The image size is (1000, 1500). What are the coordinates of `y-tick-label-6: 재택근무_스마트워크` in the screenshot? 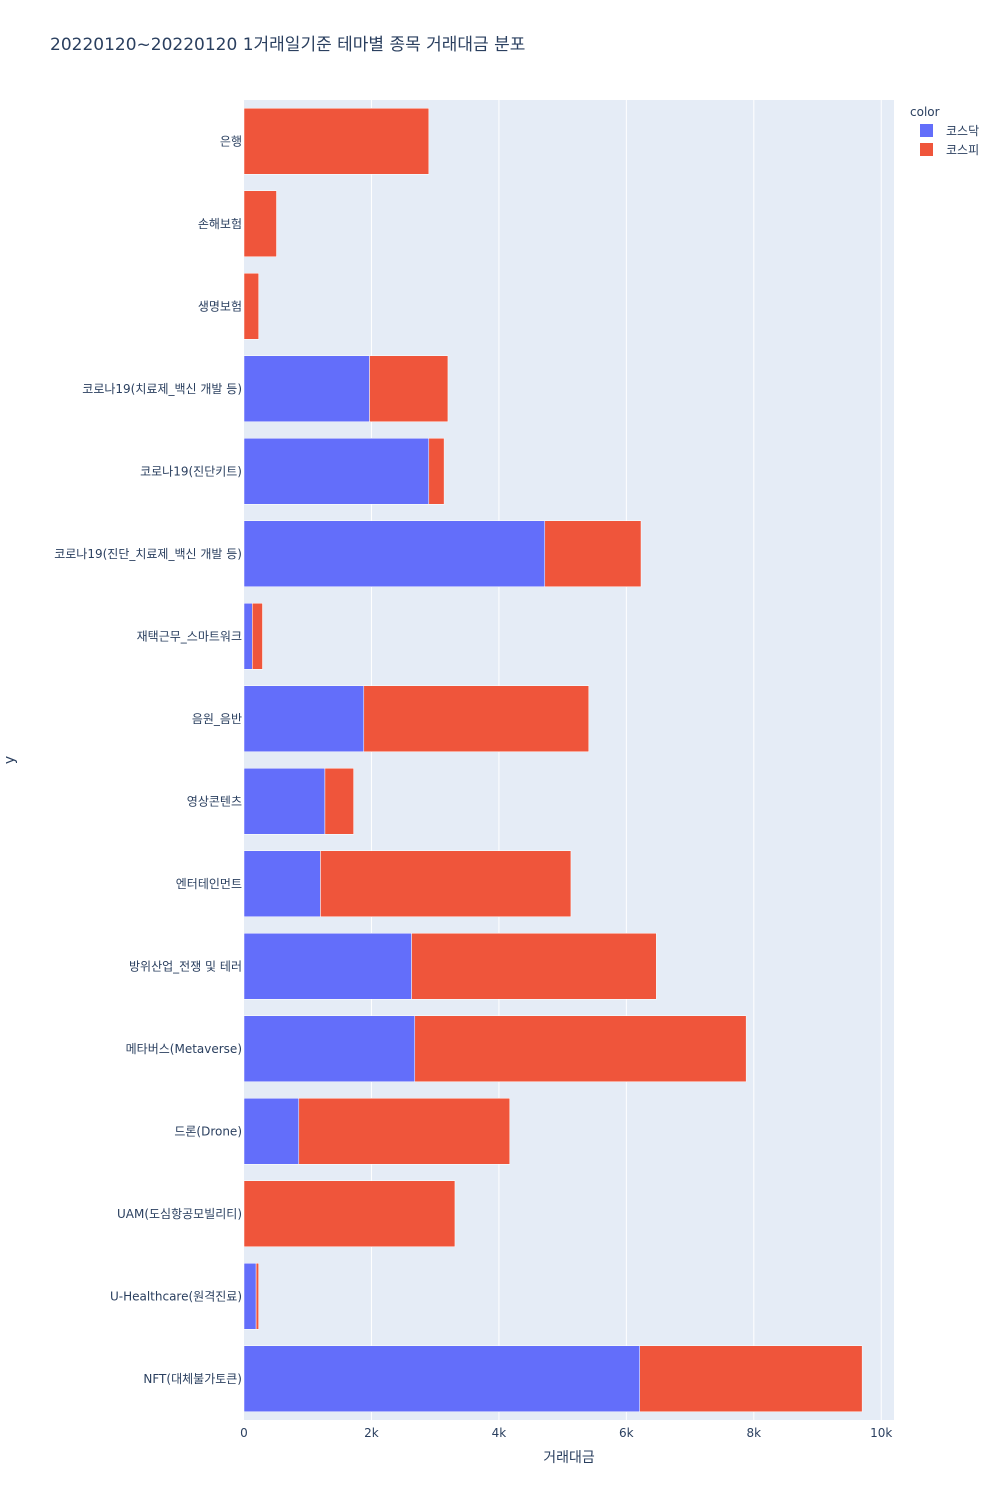 It's located at (189, 636).